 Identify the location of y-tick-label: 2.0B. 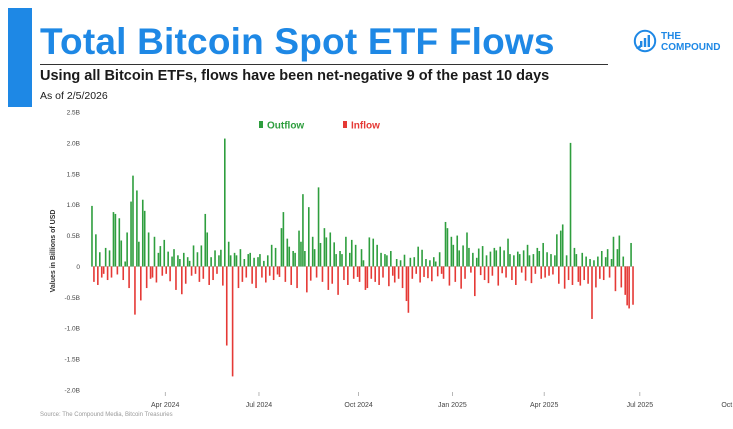
(73, 143).